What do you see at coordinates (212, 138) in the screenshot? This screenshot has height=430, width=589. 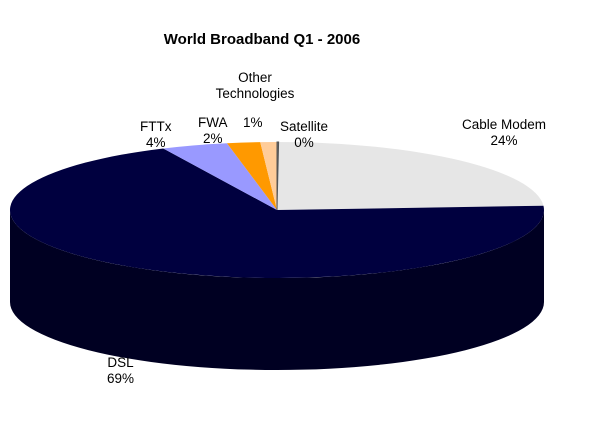 I see `slice-value: 2%` at bounding box center [212, 138].